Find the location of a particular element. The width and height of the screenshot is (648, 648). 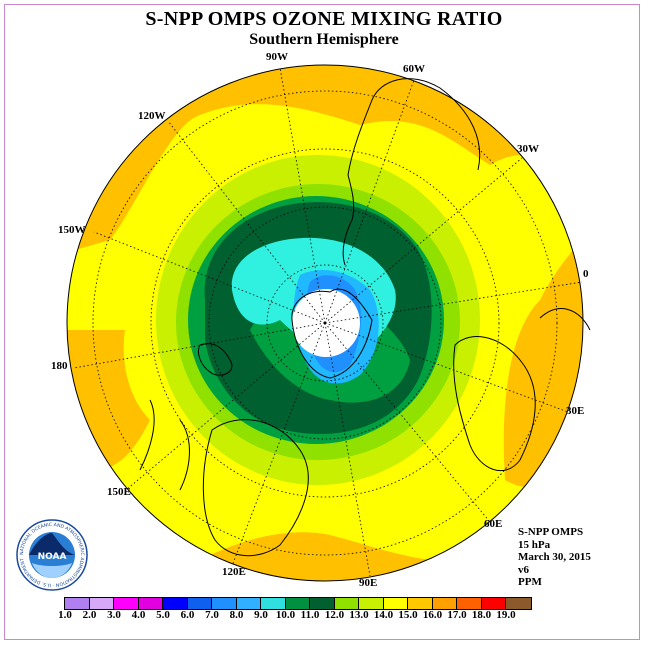

map-subtitle: Southern Hemisphere is located at coordinates (324, 39).